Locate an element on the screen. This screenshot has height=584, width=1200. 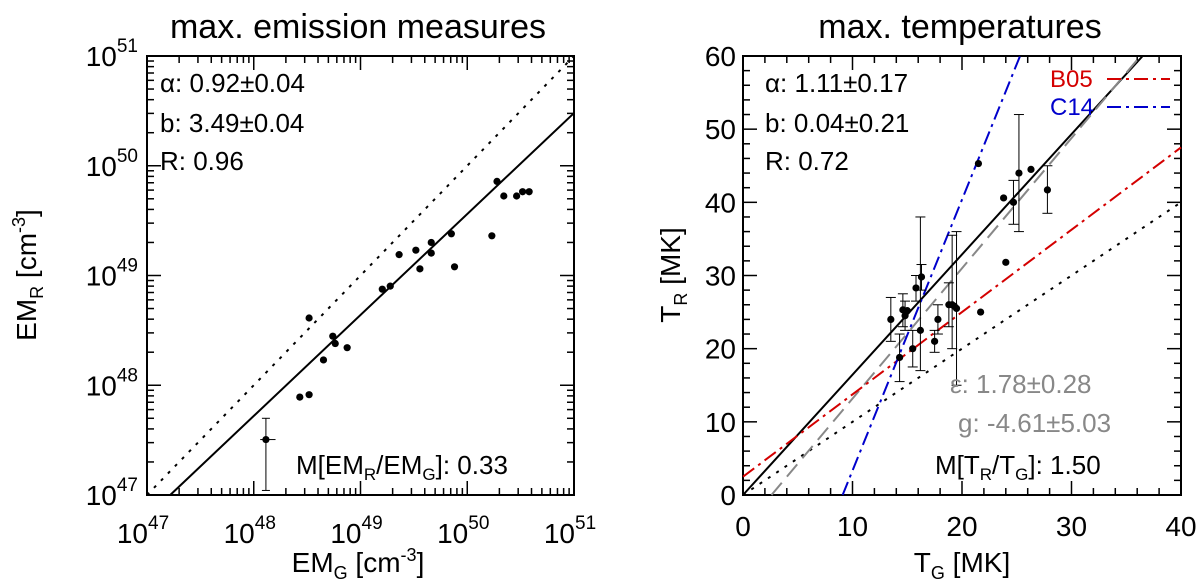
right-r-annotation: R: 0.72 is located at coordinates (807, 161).